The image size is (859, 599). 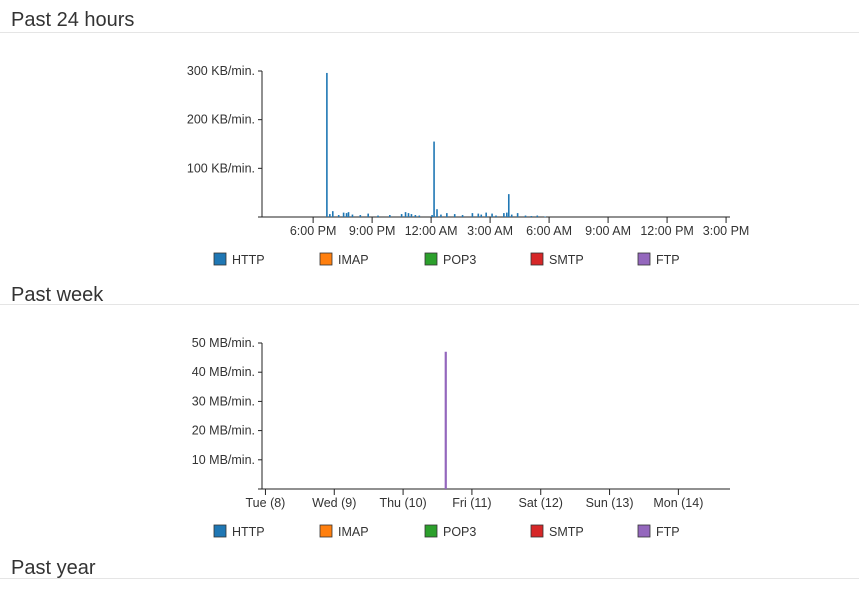 I want to click on x-tick-label: Wed (9), so click(x=334, y=503).